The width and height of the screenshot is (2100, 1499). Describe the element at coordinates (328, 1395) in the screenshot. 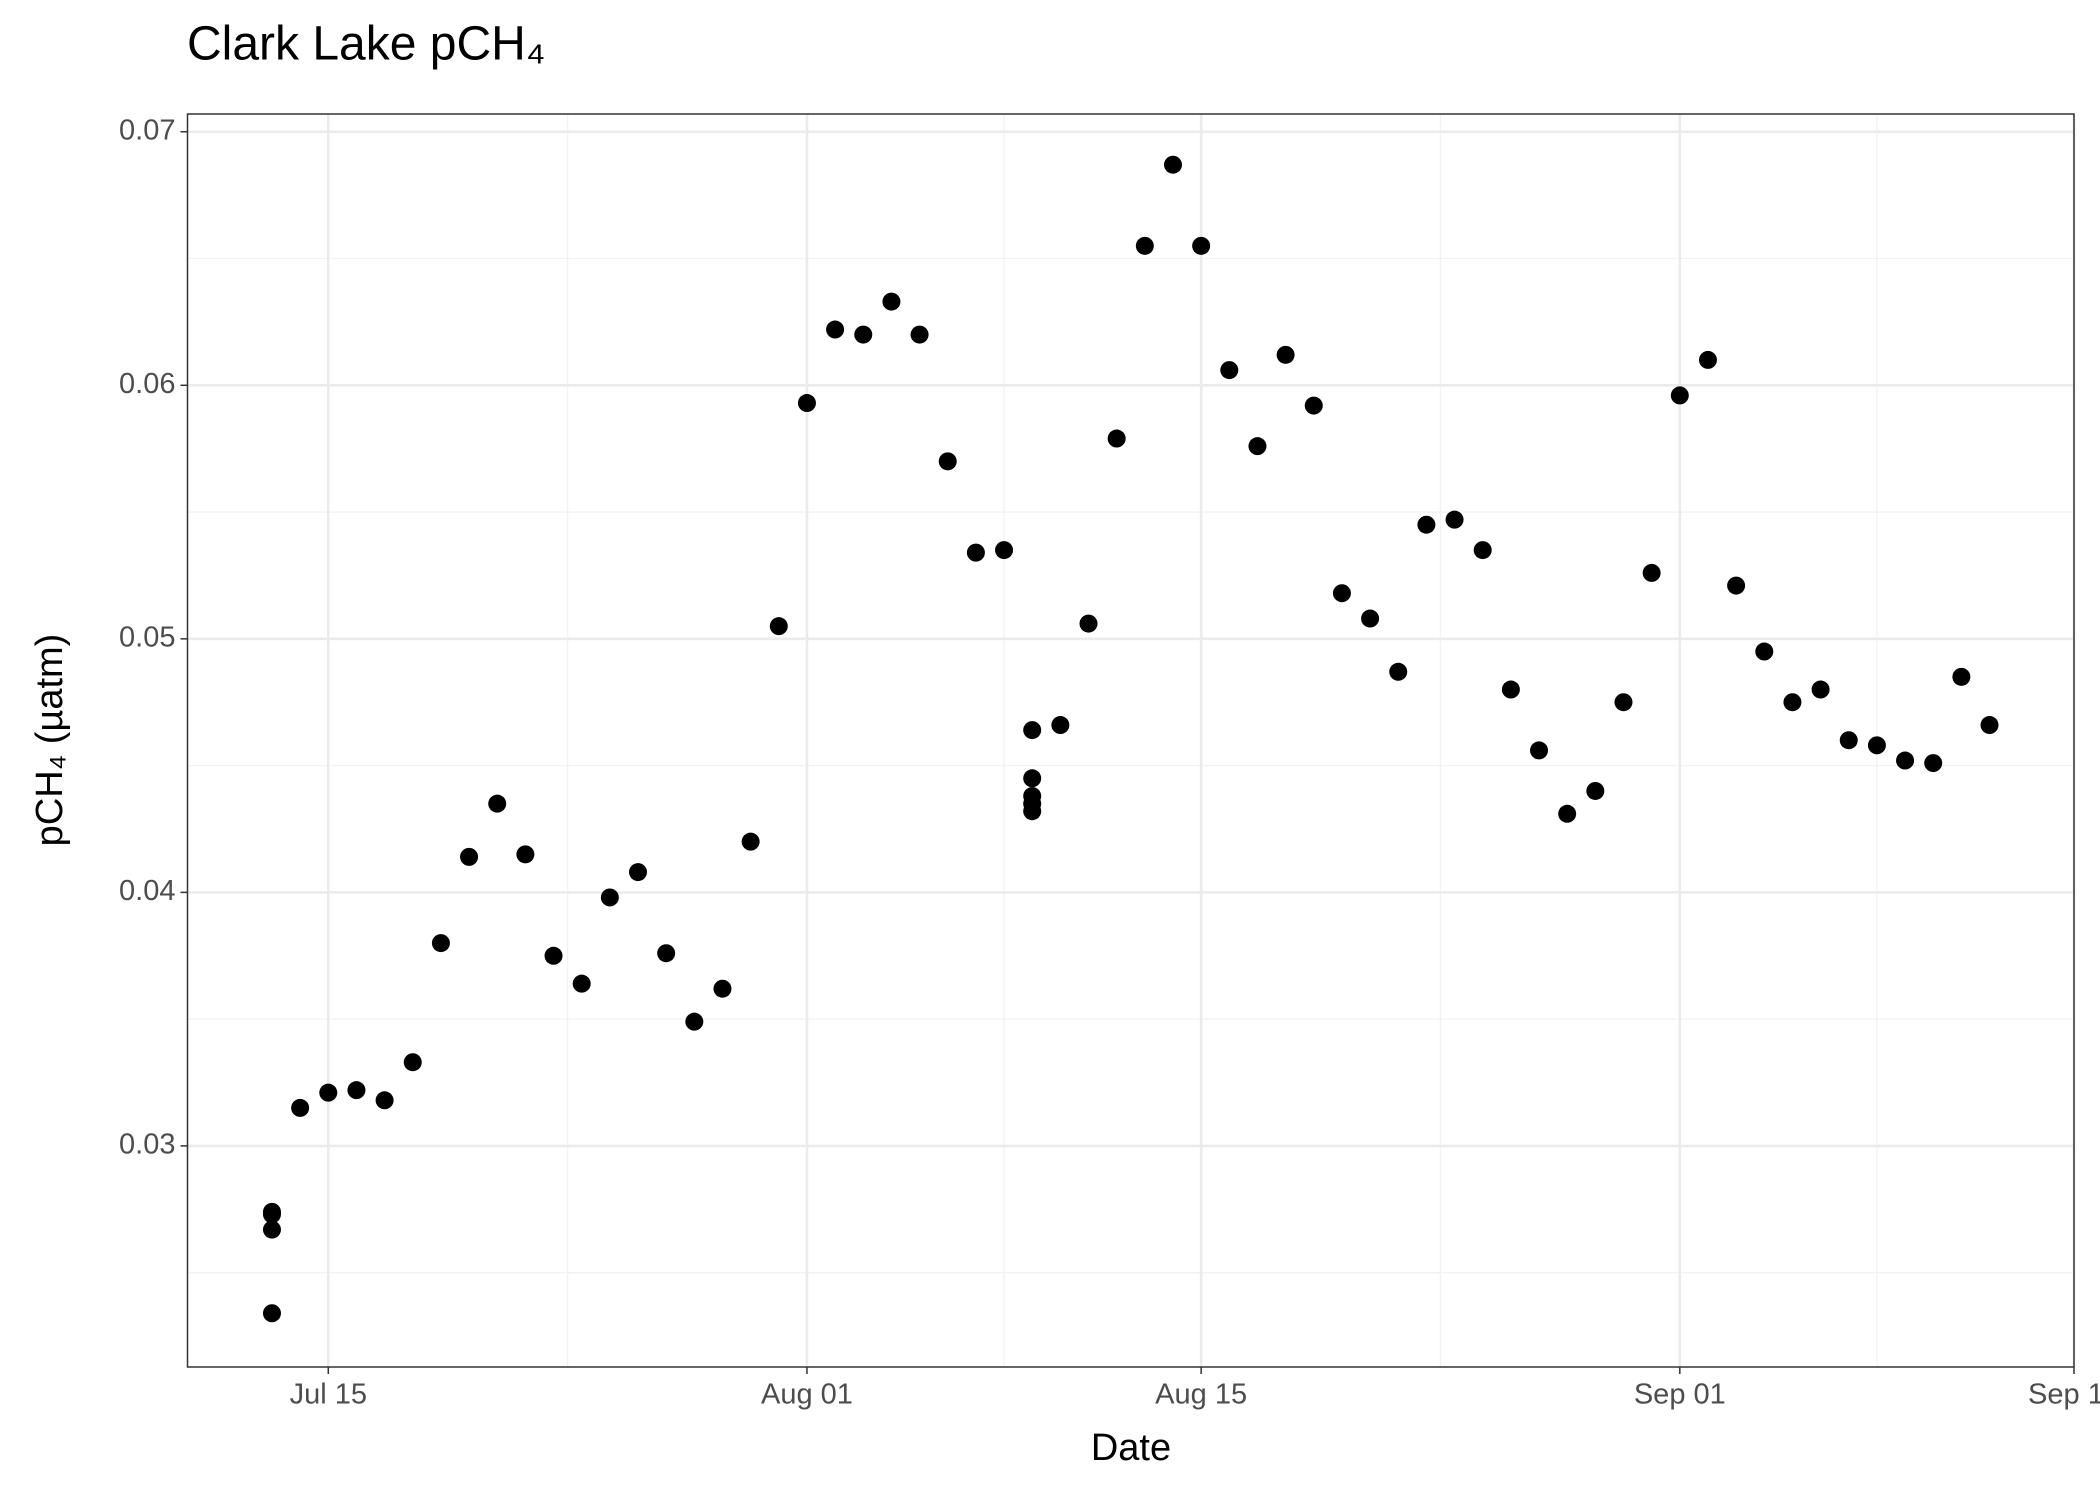

I see `x-tick-label: Jul 15` at that location.